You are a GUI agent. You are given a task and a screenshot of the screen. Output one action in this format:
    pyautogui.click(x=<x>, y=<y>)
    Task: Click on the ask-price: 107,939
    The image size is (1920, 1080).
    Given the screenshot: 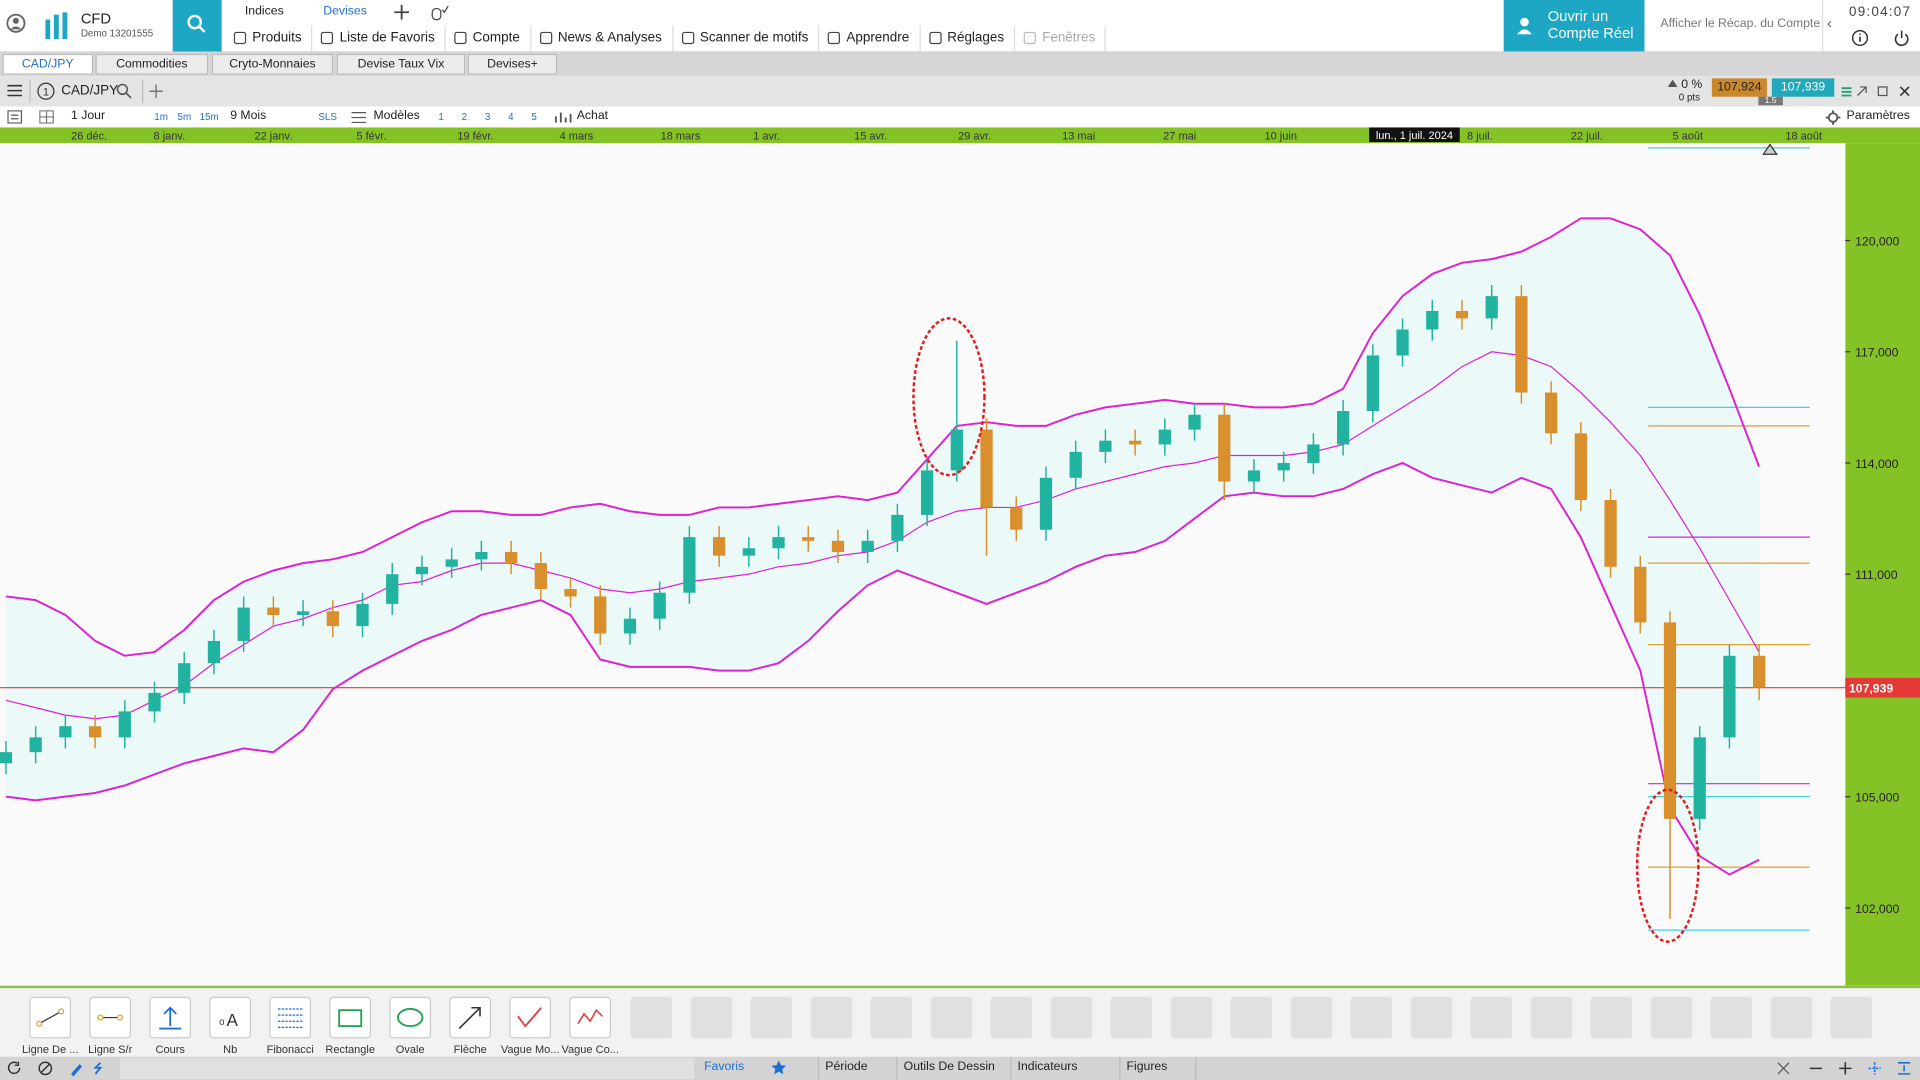 What is the action you would take?
    pyautogui.click(x=1803, y=87)
    